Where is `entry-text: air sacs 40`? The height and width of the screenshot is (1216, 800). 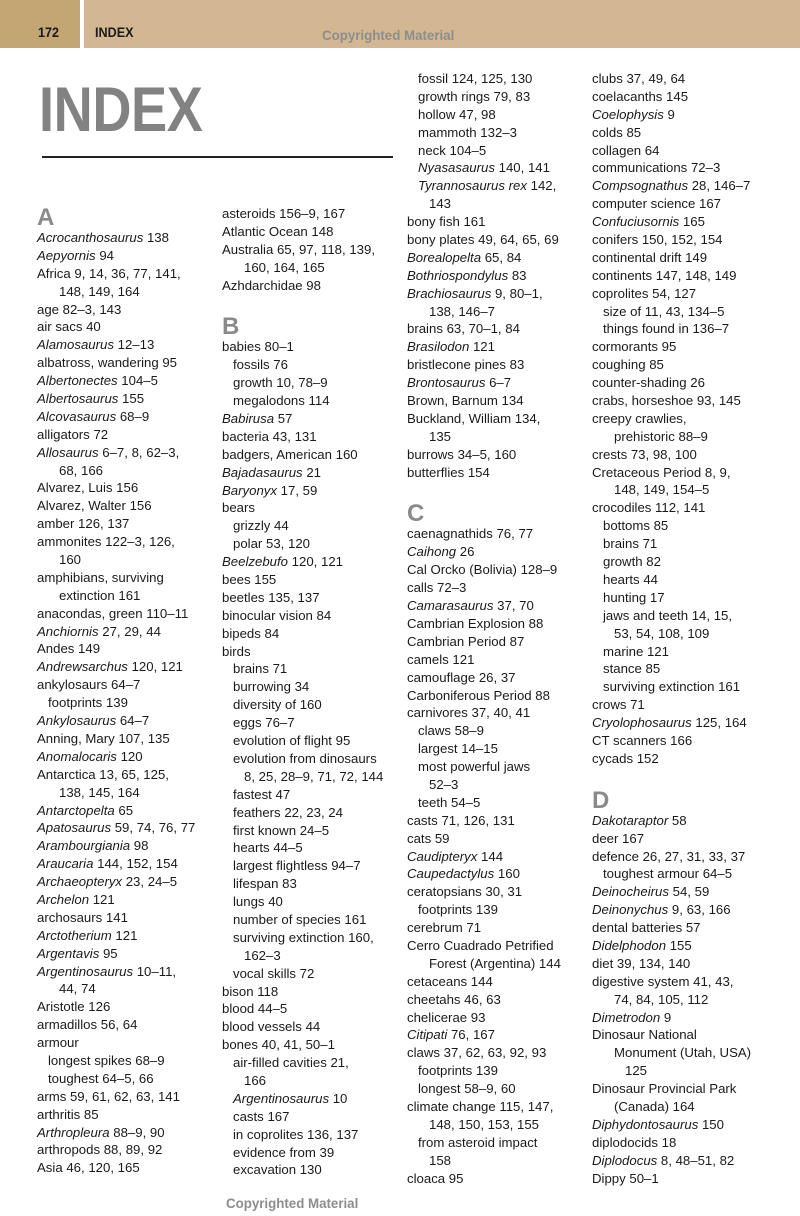 entry-text: air sacs 40 is located at coordinates (69, 327).